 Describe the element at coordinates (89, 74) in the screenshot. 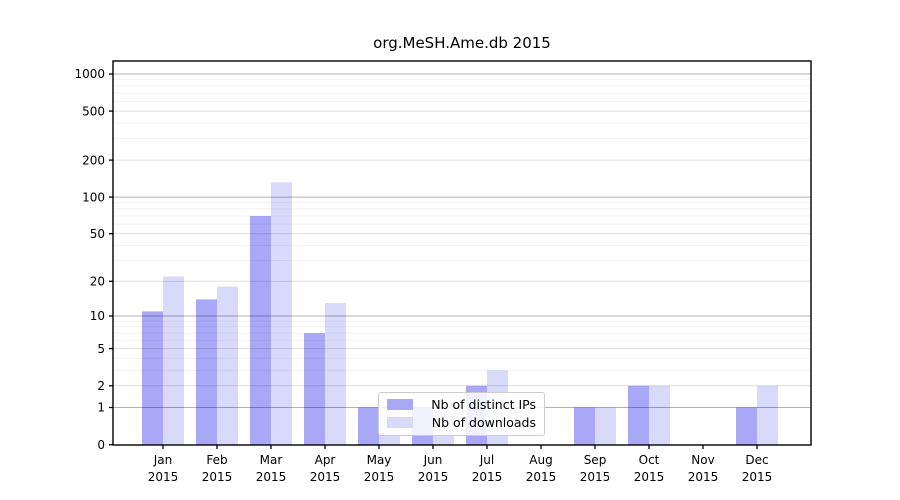

I see `y-tick-label: 1000` at that location.